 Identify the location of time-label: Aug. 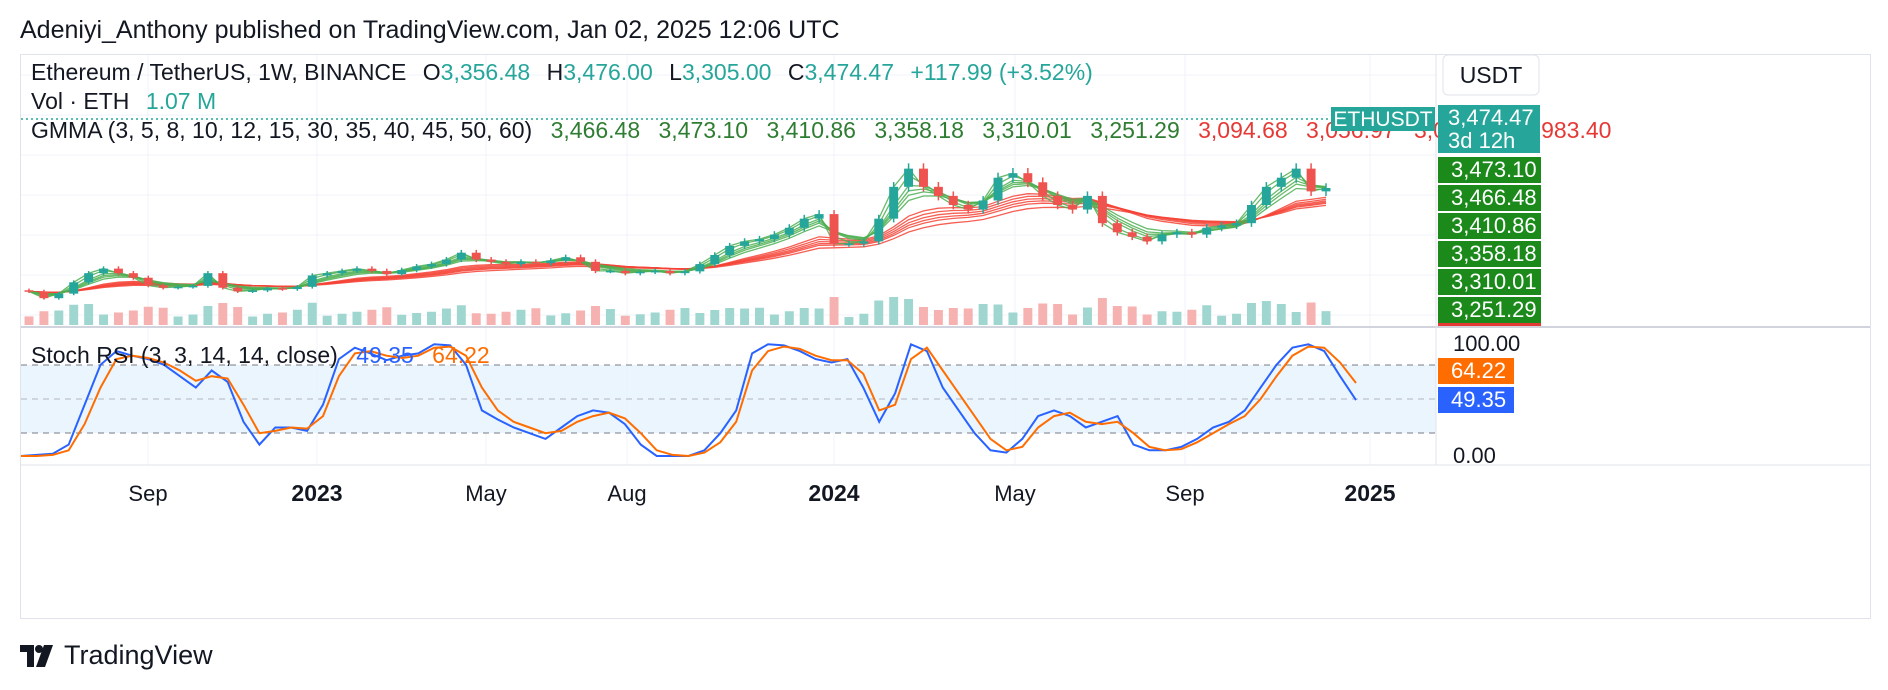
(626, 493).